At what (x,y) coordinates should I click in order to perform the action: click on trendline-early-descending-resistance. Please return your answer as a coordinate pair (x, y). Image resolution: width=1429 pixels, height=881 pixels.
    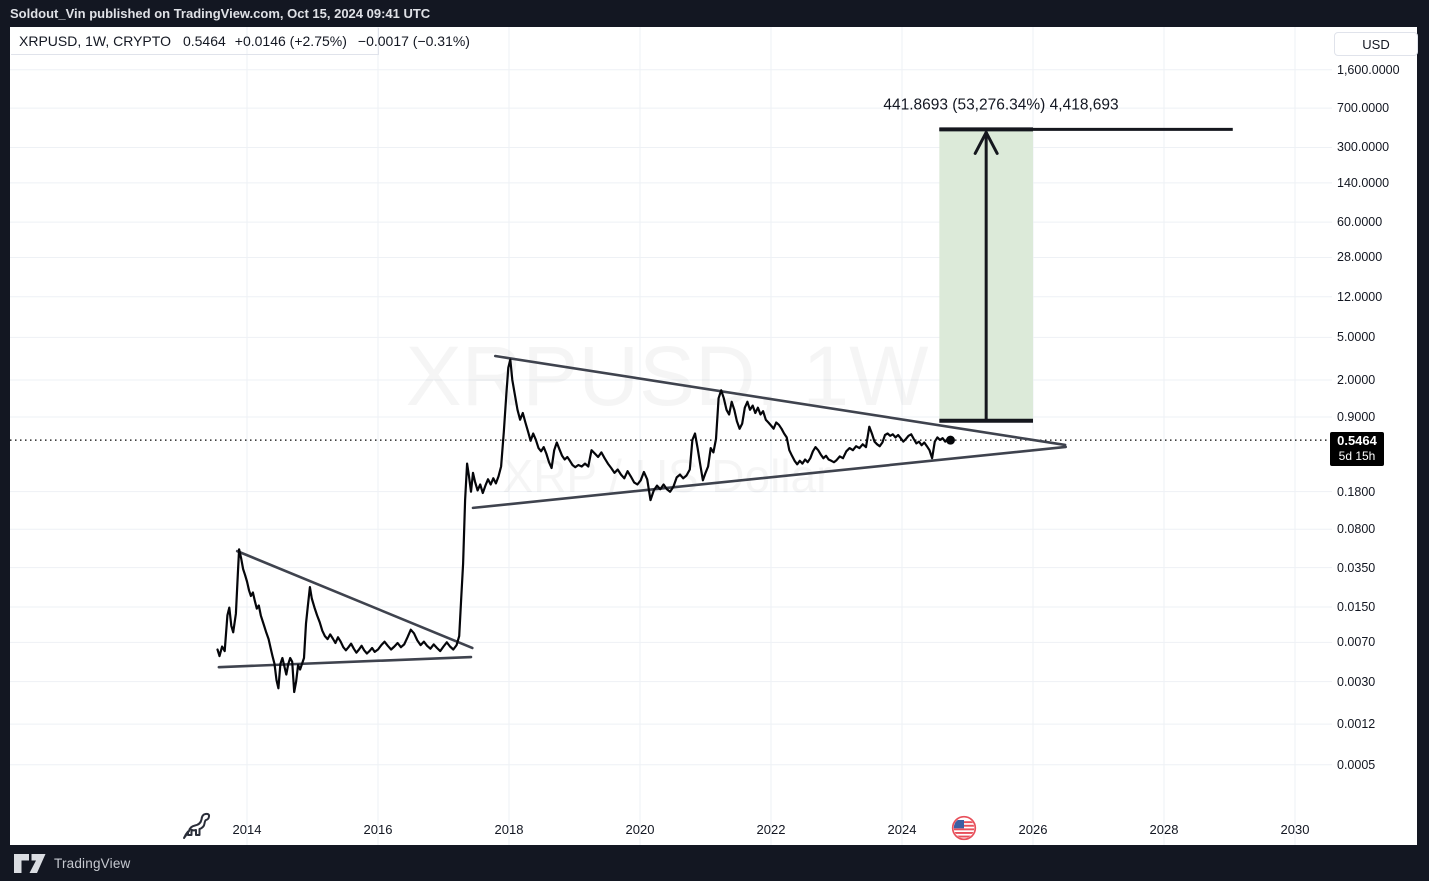
    Looking at the image, I should click on (354, 599).